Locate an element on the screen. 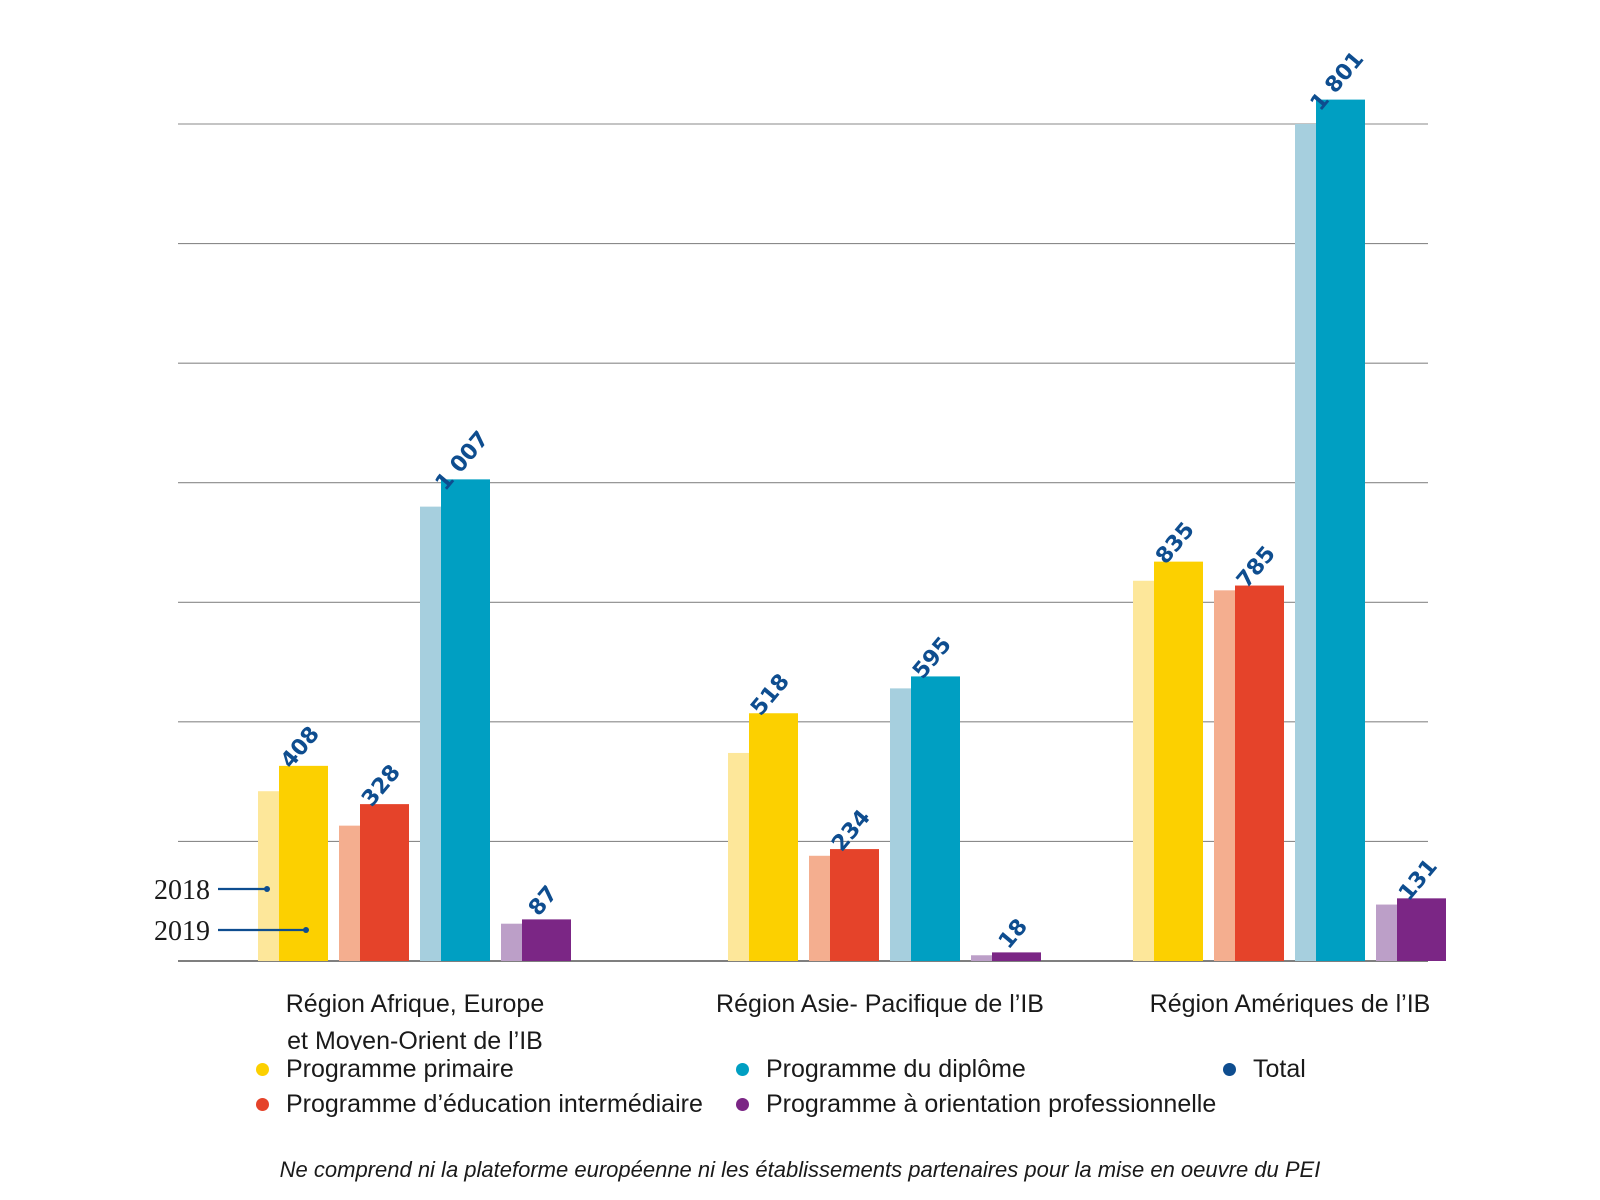 The width and height of the screenshot is (1600, 1200). category-label: Région Afrique, Europe is located at coordinates (415, 1004).